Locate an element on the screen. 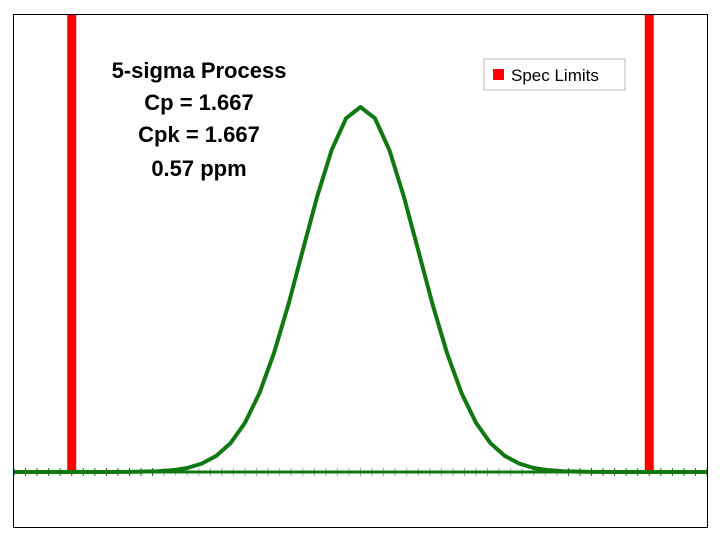 The height and width of the screenshot is (540, 720). legend: Spec Limits is located at coordinates (554, 74).